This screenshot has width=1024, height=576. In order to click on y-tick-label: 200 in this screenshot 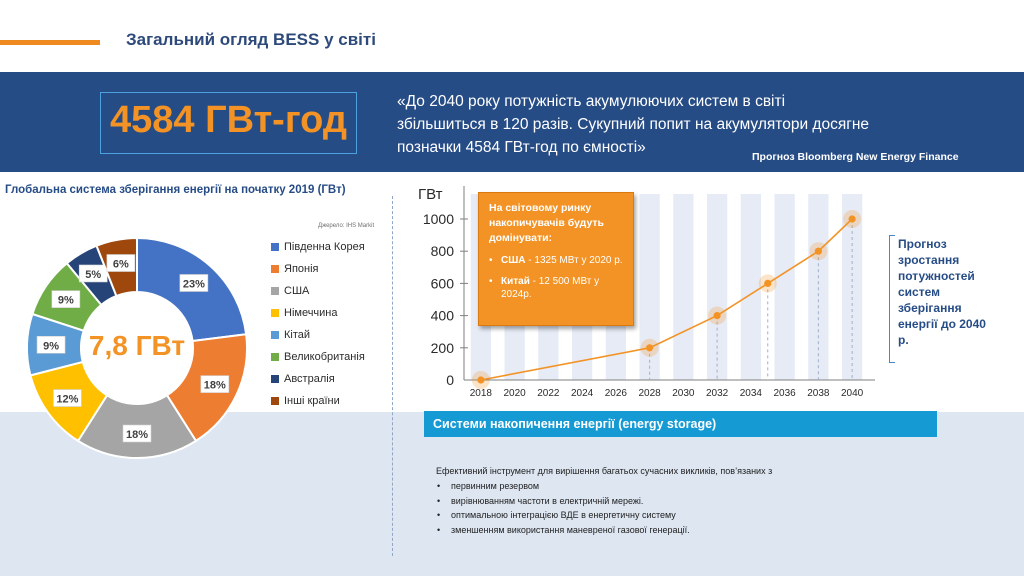, I will do `click(443, 348)`.